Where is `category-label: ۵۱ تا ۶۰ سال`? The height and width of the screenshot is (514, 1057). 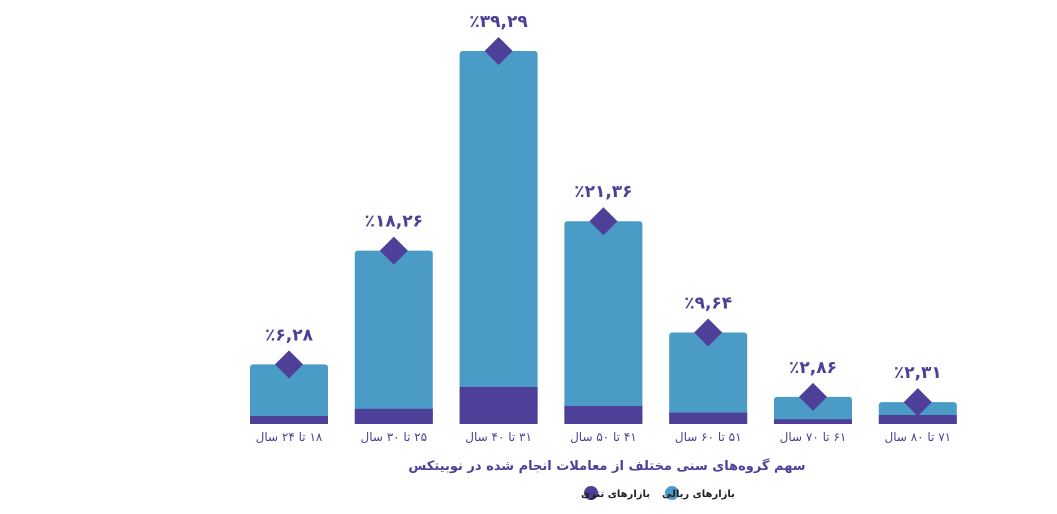 category-label: ۵۱ تا ۶۰ سال is located at coordinates (708, 437).